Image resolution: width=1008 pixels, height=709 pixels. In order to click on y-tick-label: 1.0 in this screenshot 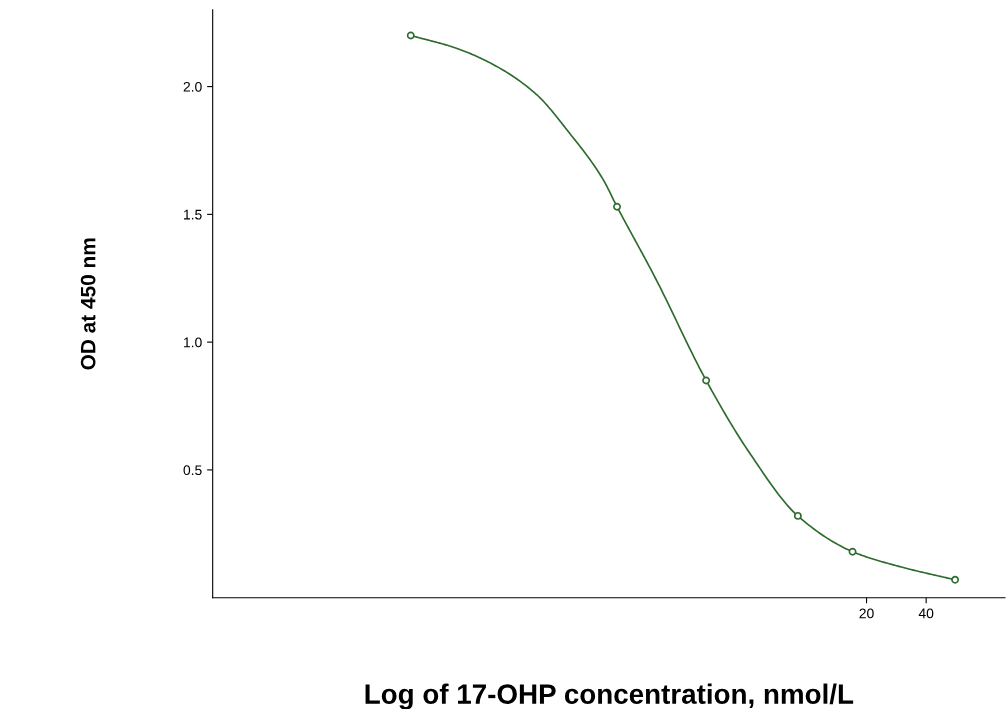, I will do `click(193, 342)`.